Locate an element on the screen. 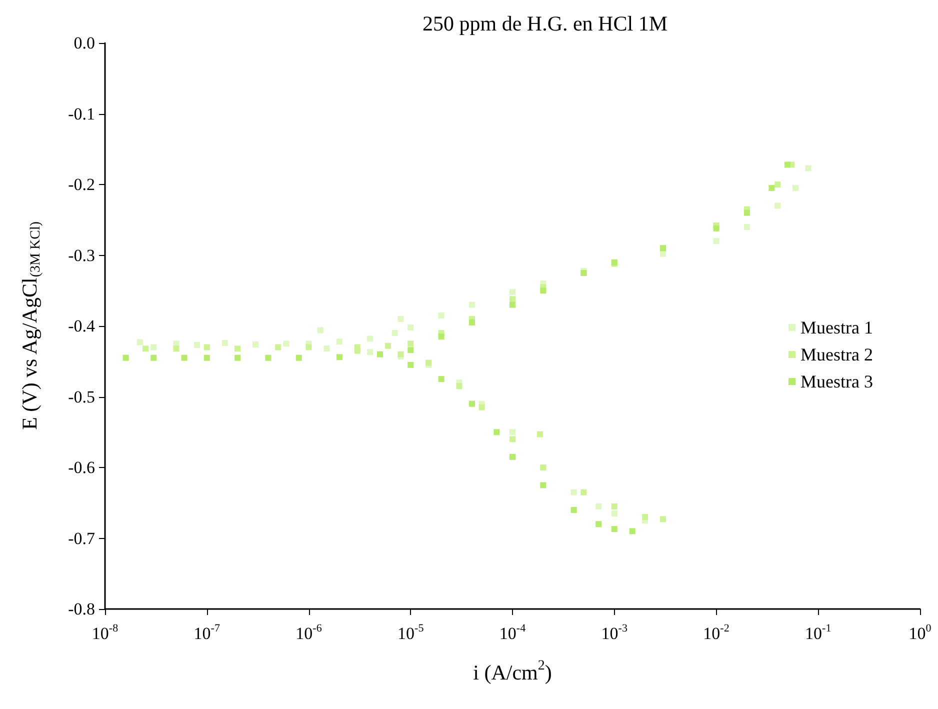  y-tick-label: -0.4 is located at coordinates (82, 326).